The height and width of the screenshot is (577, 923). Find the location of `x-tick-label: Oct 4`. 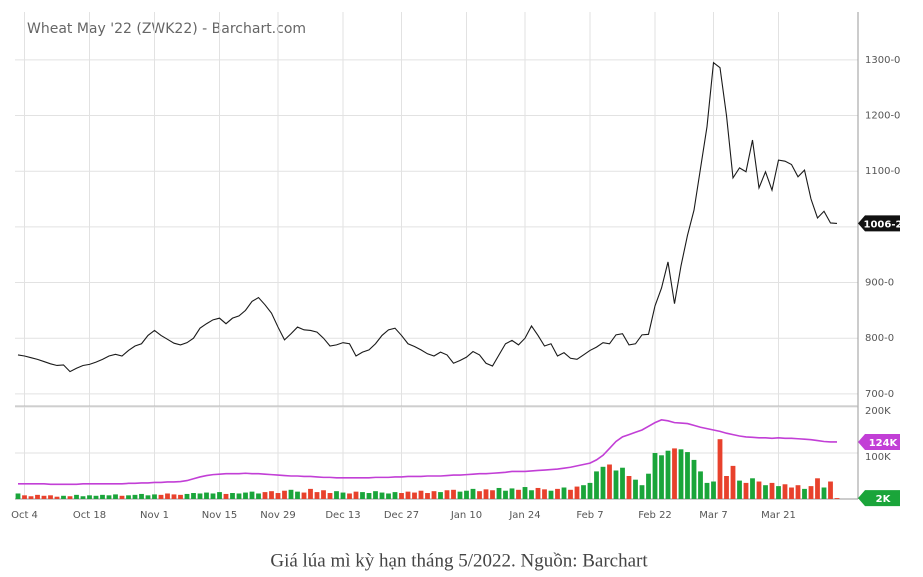

x-tick-label: Oct 4 is located at coordinates (24, 515).